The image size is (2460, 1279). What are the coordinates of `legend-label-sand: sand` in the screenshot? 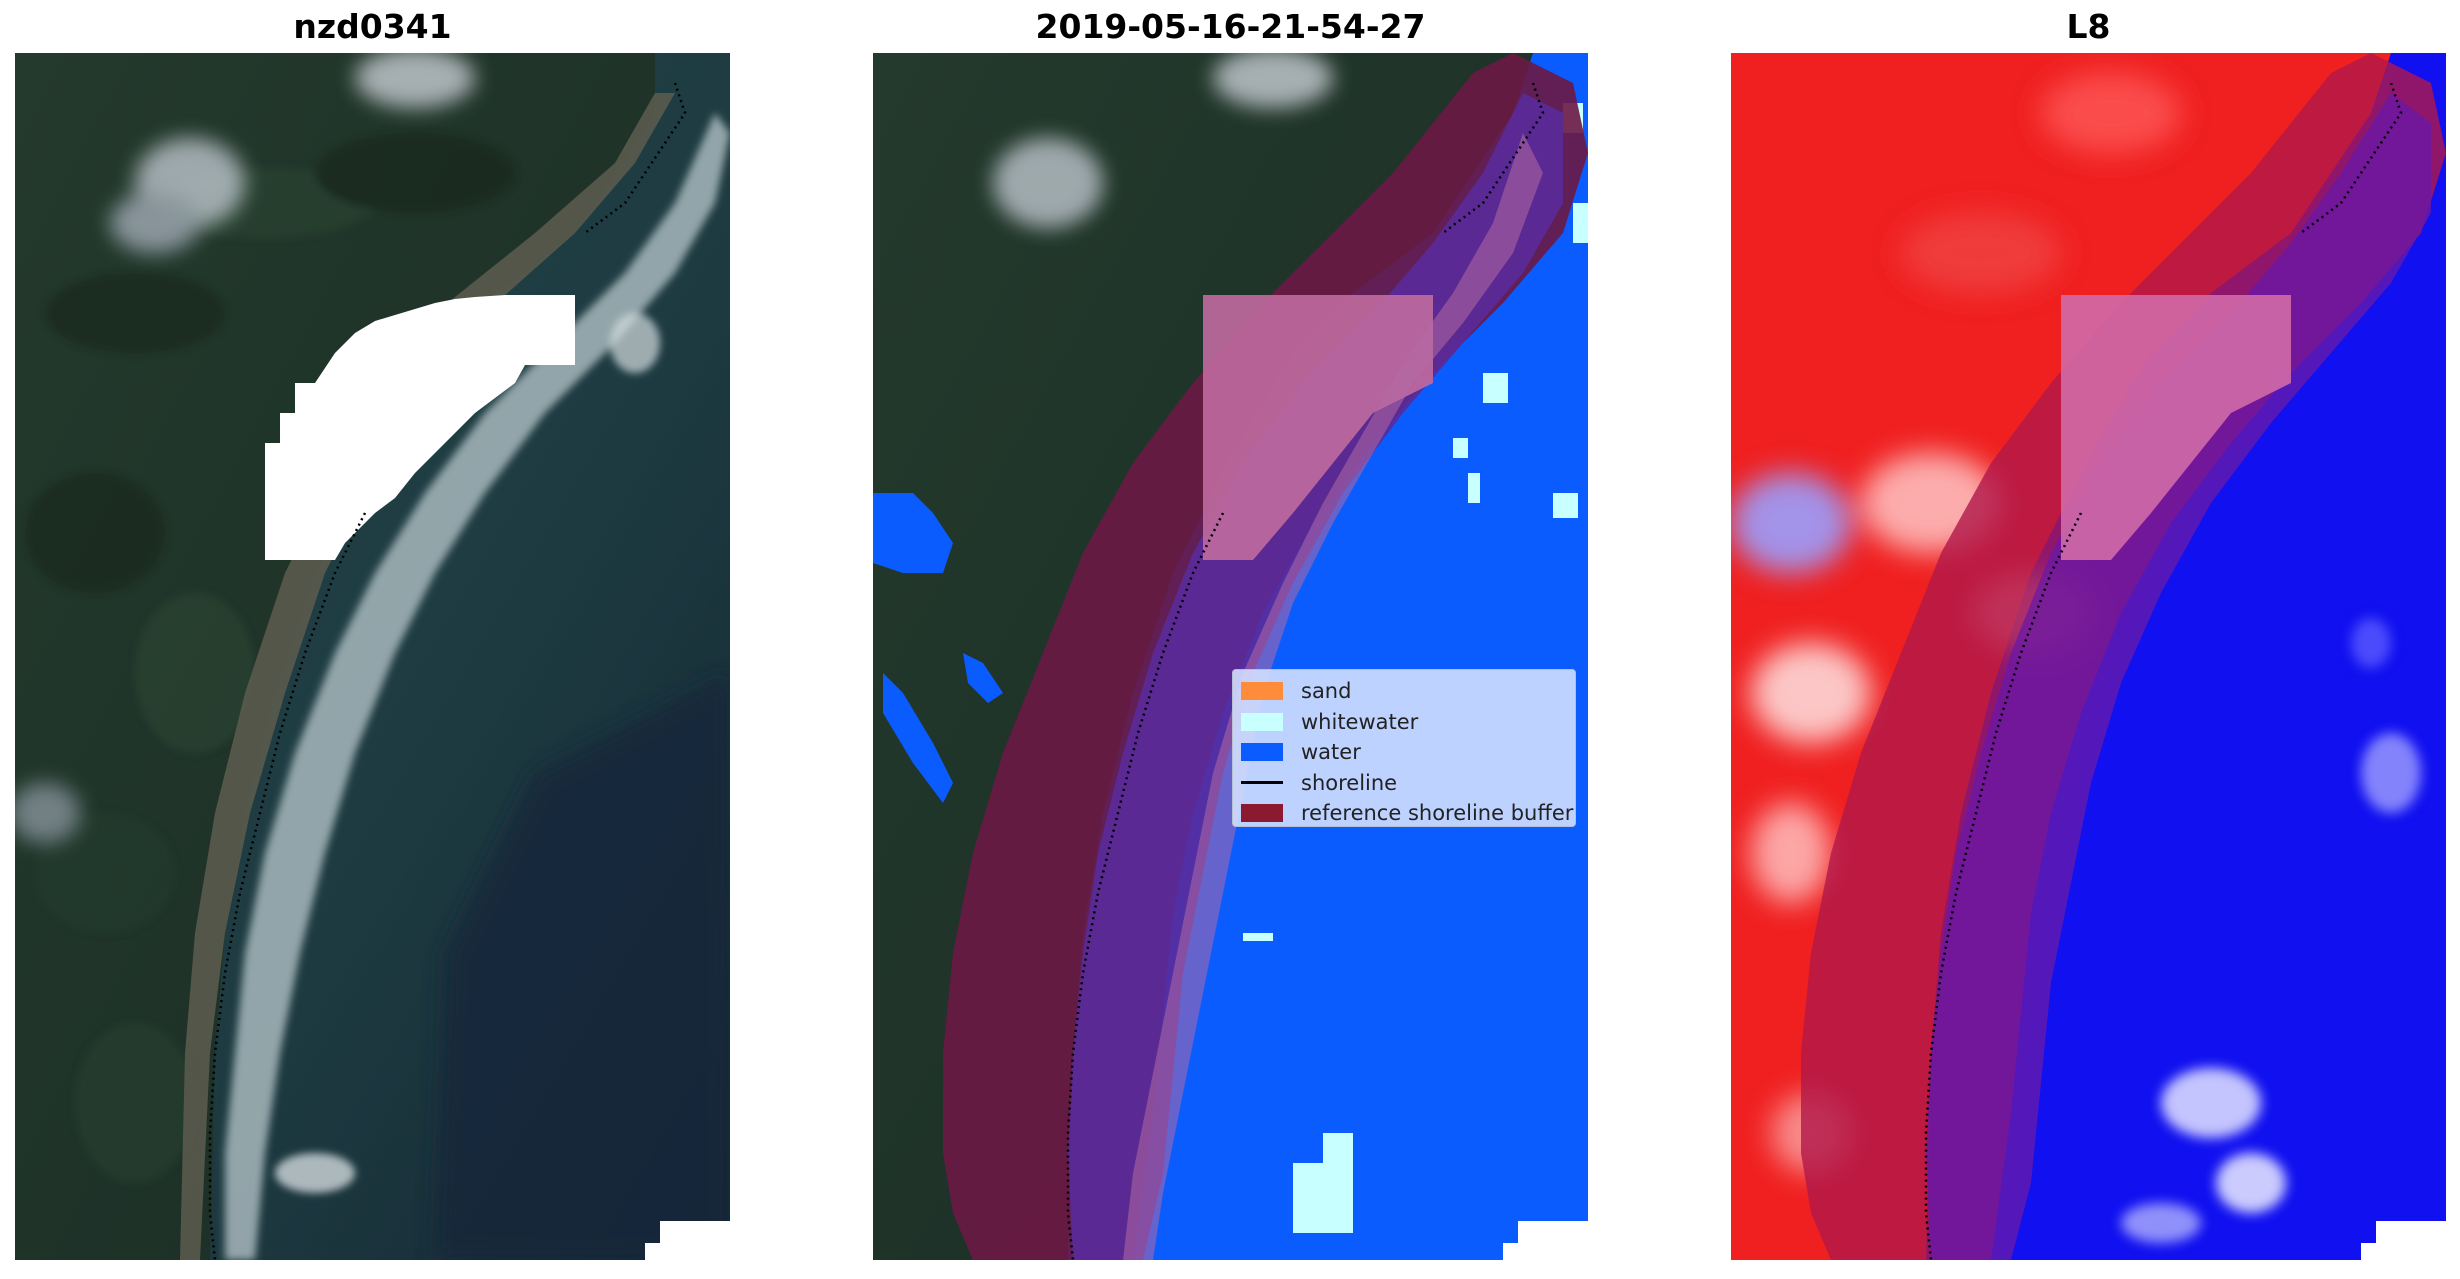 It's located at (1326, 691).